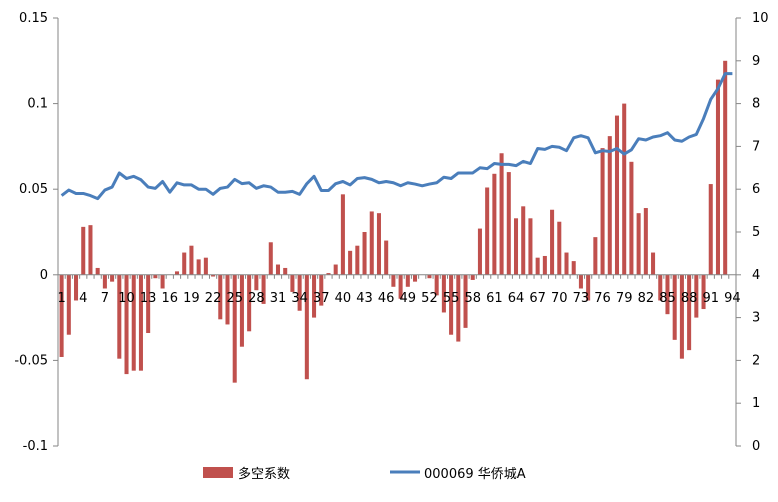 This screenshot has width=778, height=502. I want to click on left-tick-label: 0.15, so click(33, 18).